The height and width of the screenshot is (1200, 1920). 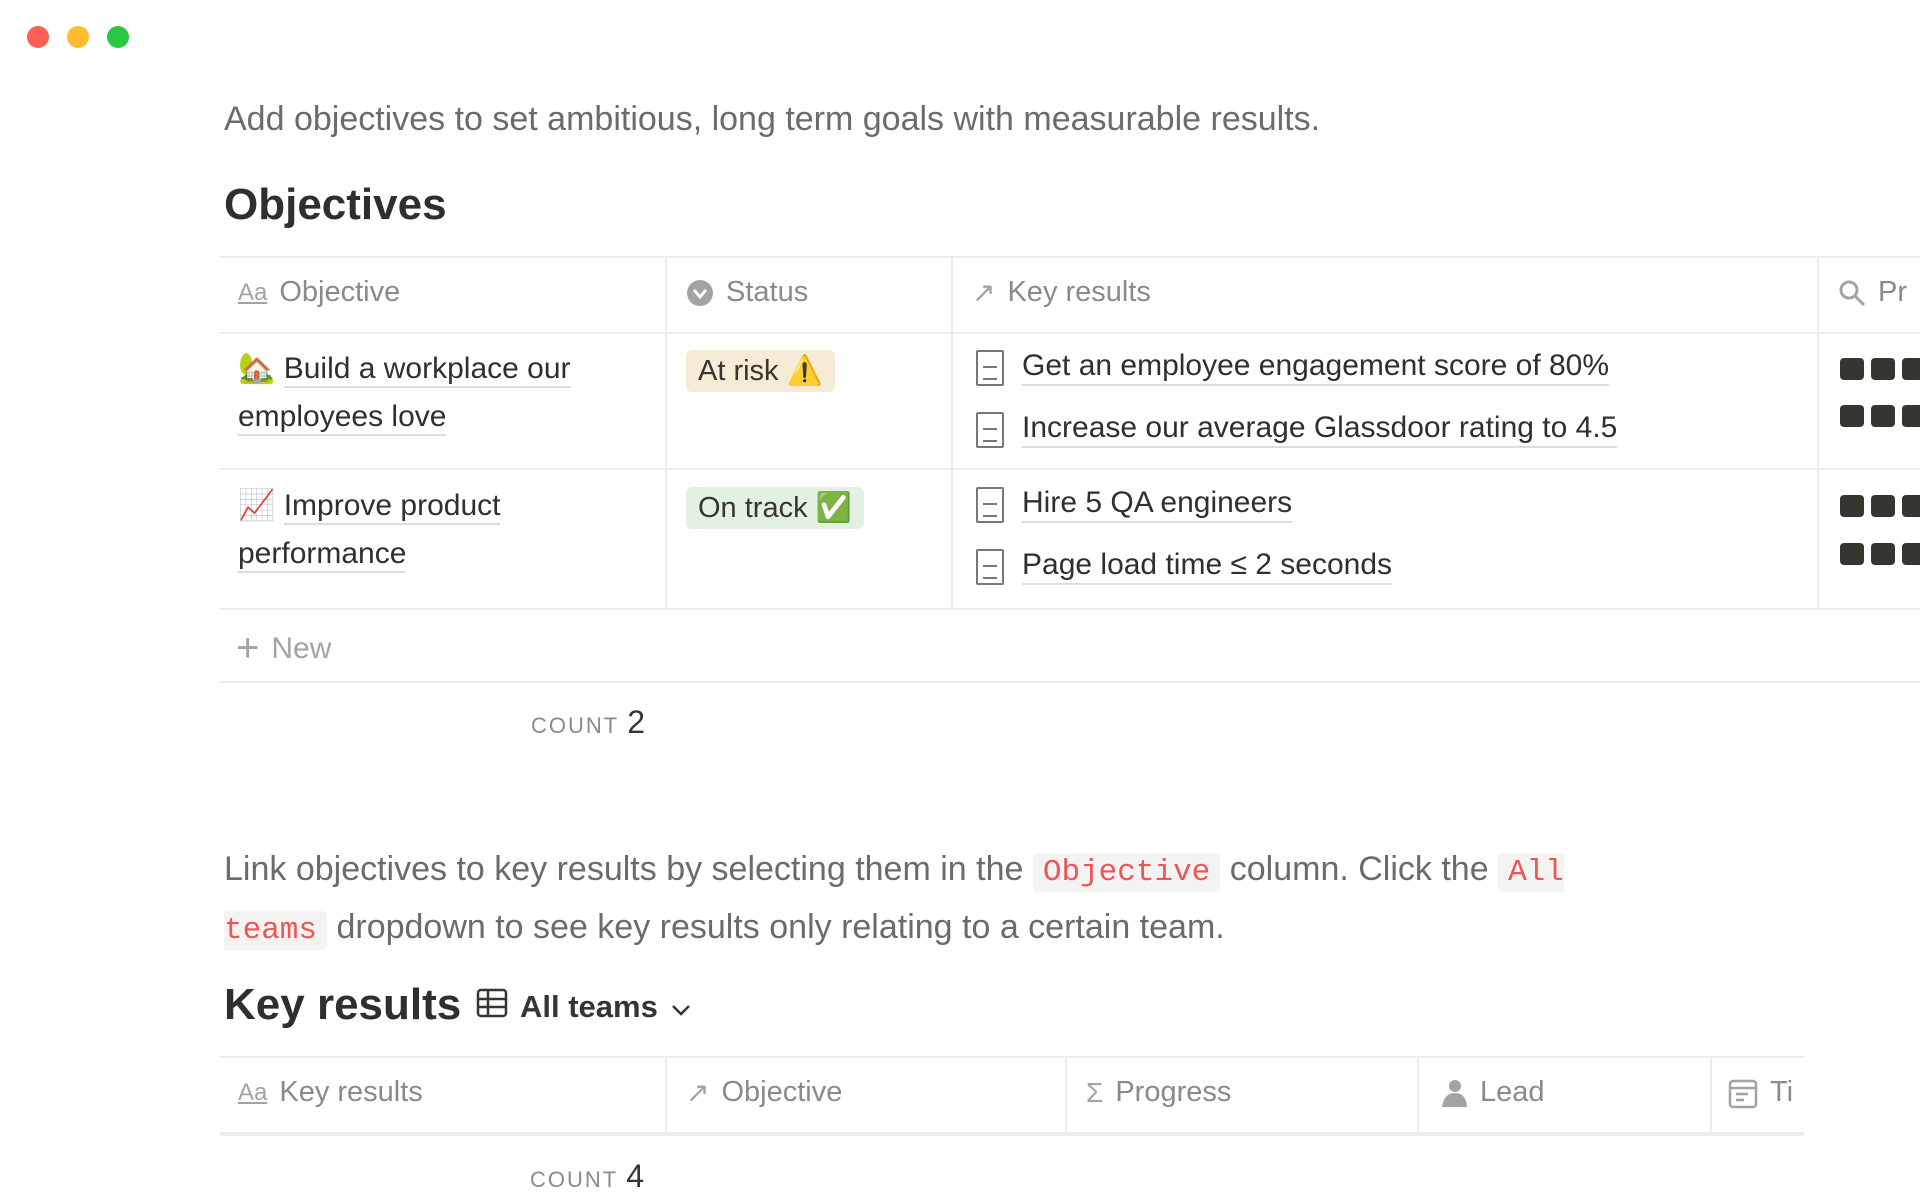 I want to click on warning-icon: ⚠️, so click(x=804, y=371).